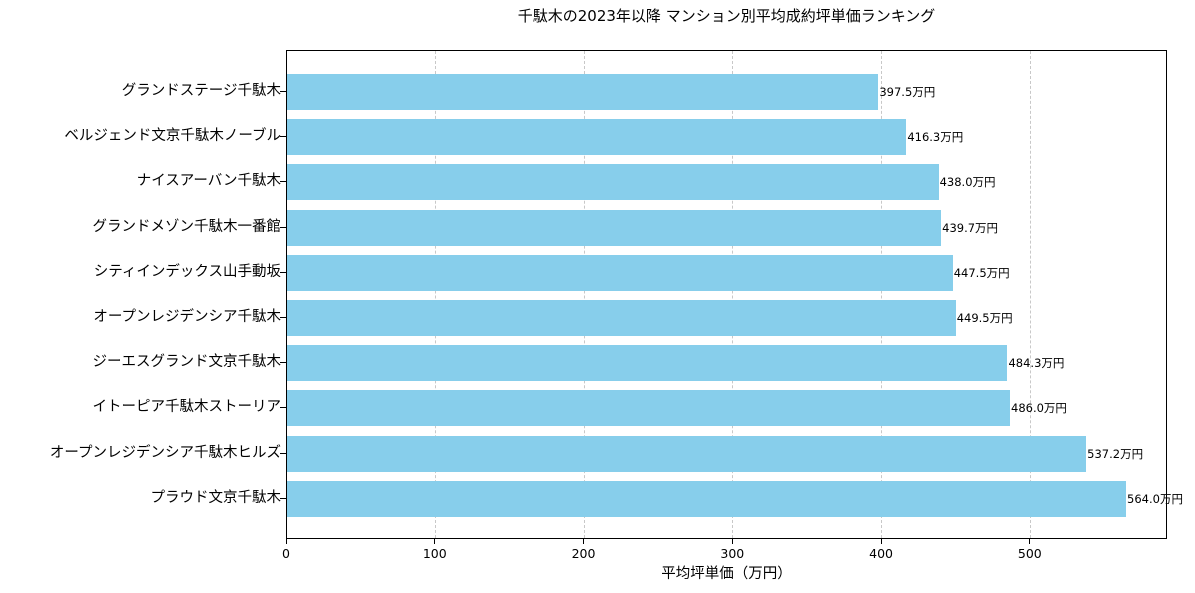  Describe the element at coordinates (187, 226) in the screenshot. I see `y-tick-label: グランドメゾン千駄木一番館` at that location.